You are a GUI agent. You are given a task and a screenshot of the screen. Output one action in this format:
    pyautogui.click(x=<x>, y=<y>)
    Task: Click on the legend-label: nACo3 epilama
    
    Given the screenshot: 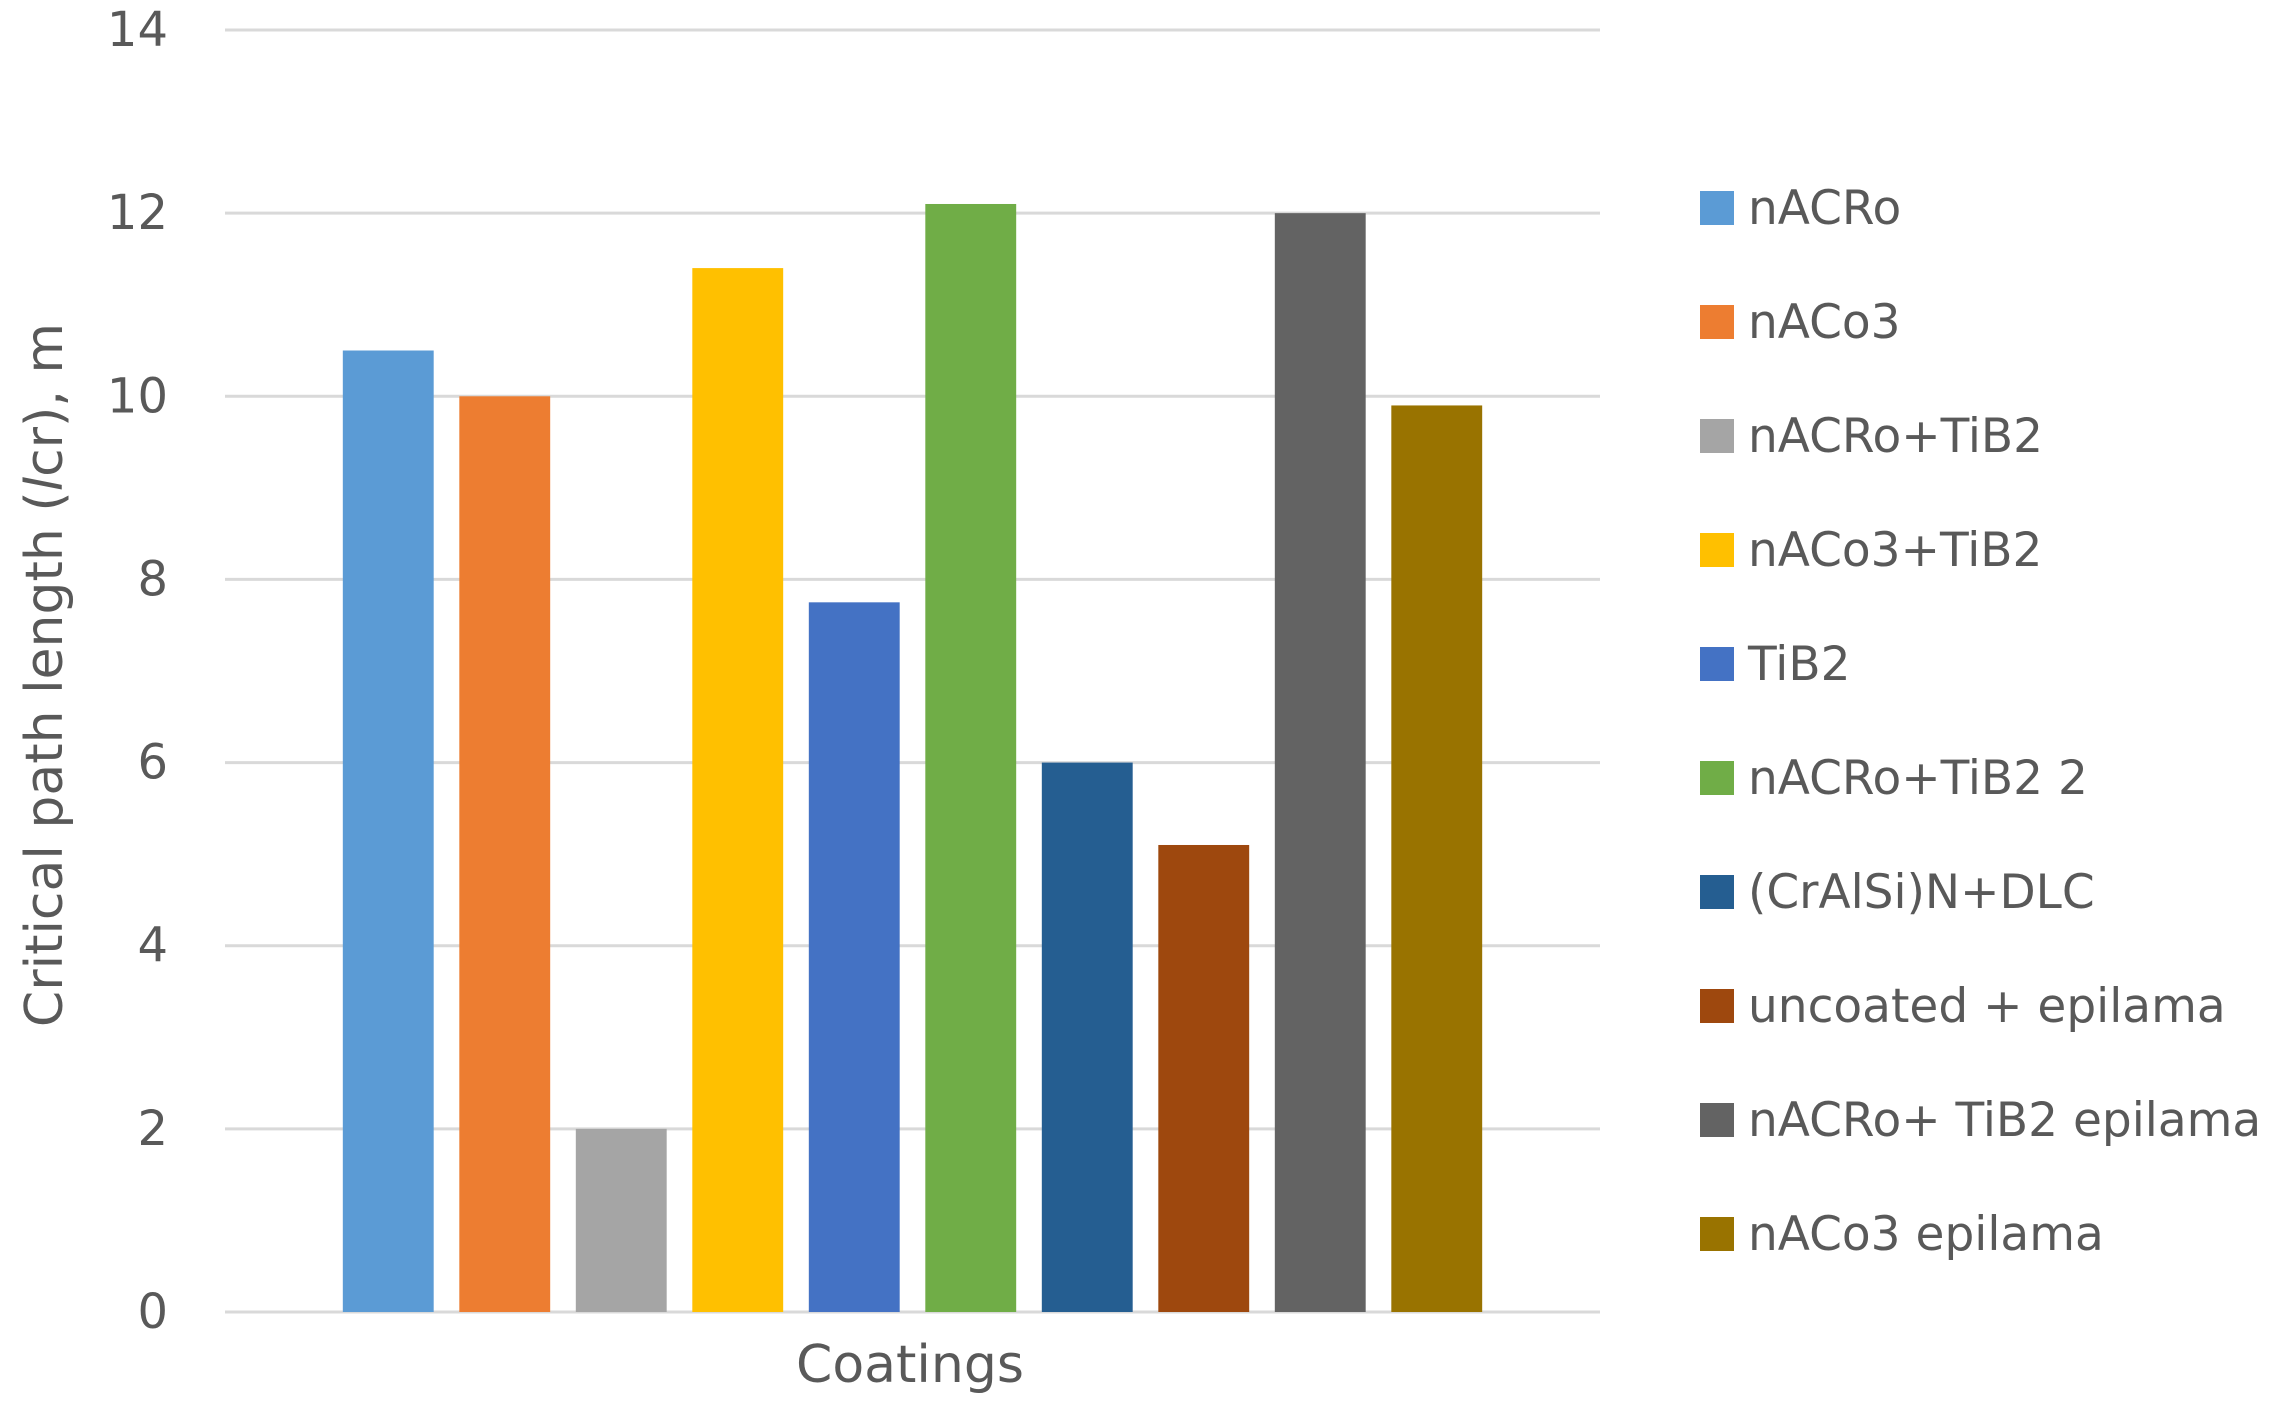 What is the action you would take?
    pyautogui.click(x=1926, y=1234)
    